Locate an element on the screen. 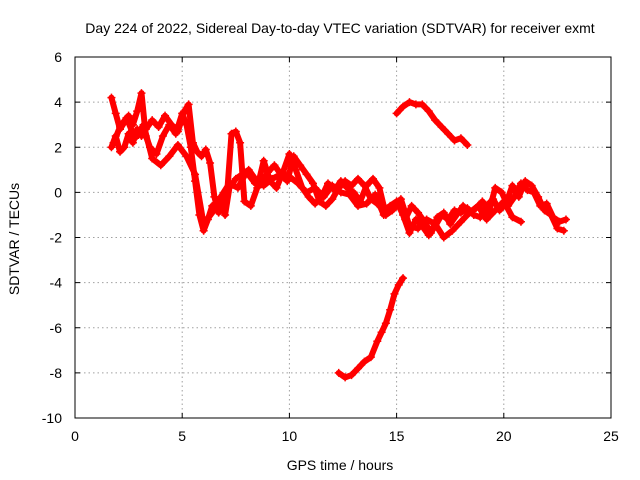 This screenshot has height=480, width=640. y-tick-label: -4 is located at coordinates (56, 283).